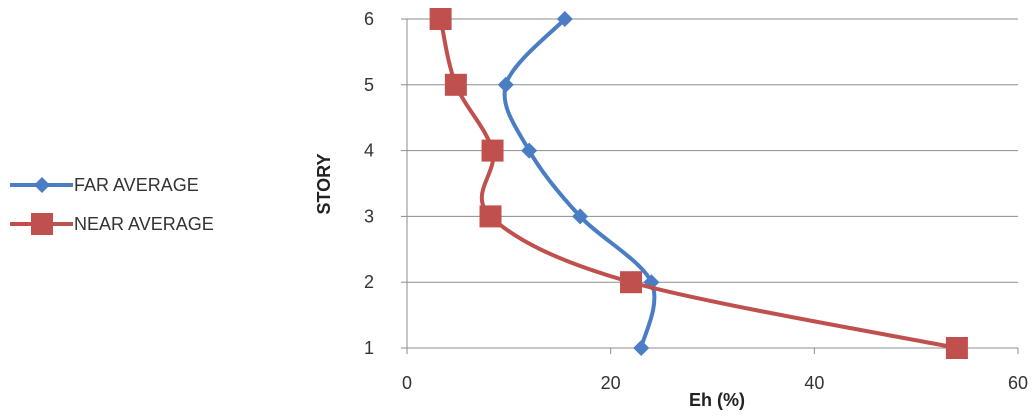 The height and width of the screenshot is (416, 1035). I want to click on legend-marker-near-average, so click(42, 224).